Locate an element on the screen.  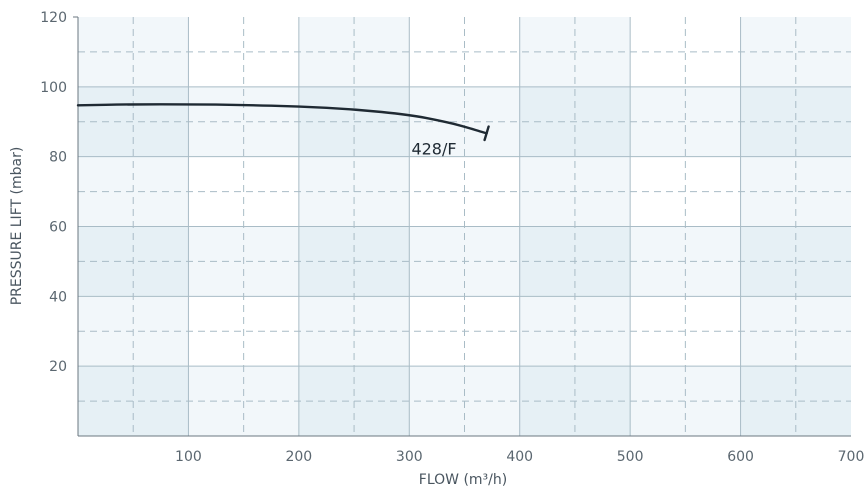
x-tick-label: 500 is located at coordinates (630, 457).